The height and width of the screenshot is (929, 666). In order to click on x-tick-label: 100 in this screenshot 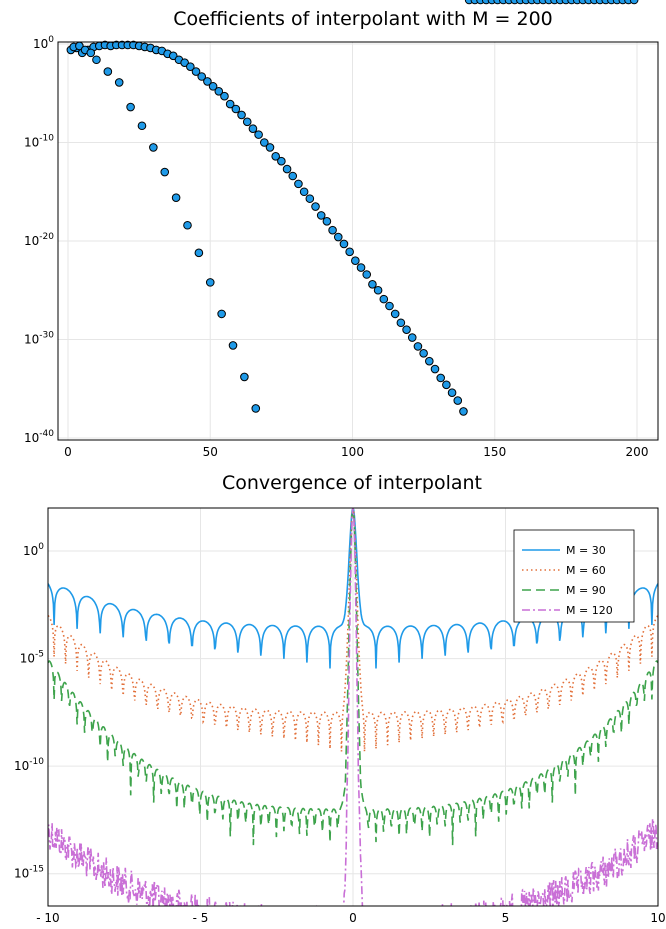, I will do `click(352, 452)`.